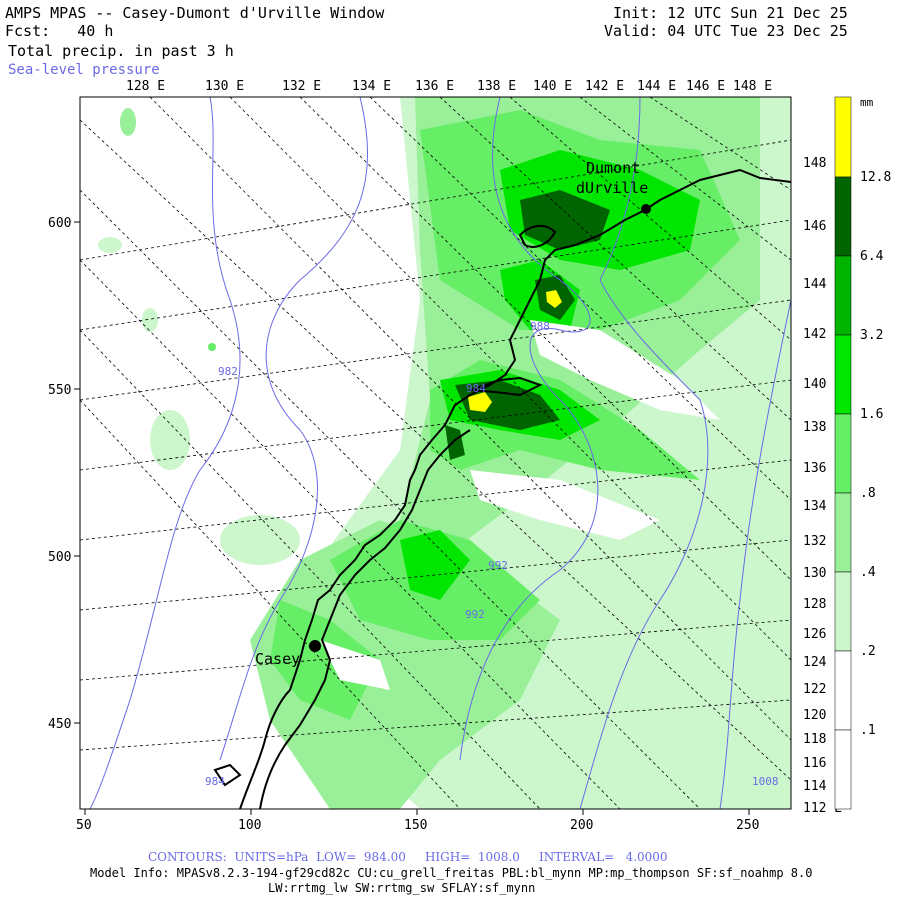 Image resolution: width=900 pixels, height=900 pixels. I want to click on right-lon-label: 144 E, so click(822, 284).